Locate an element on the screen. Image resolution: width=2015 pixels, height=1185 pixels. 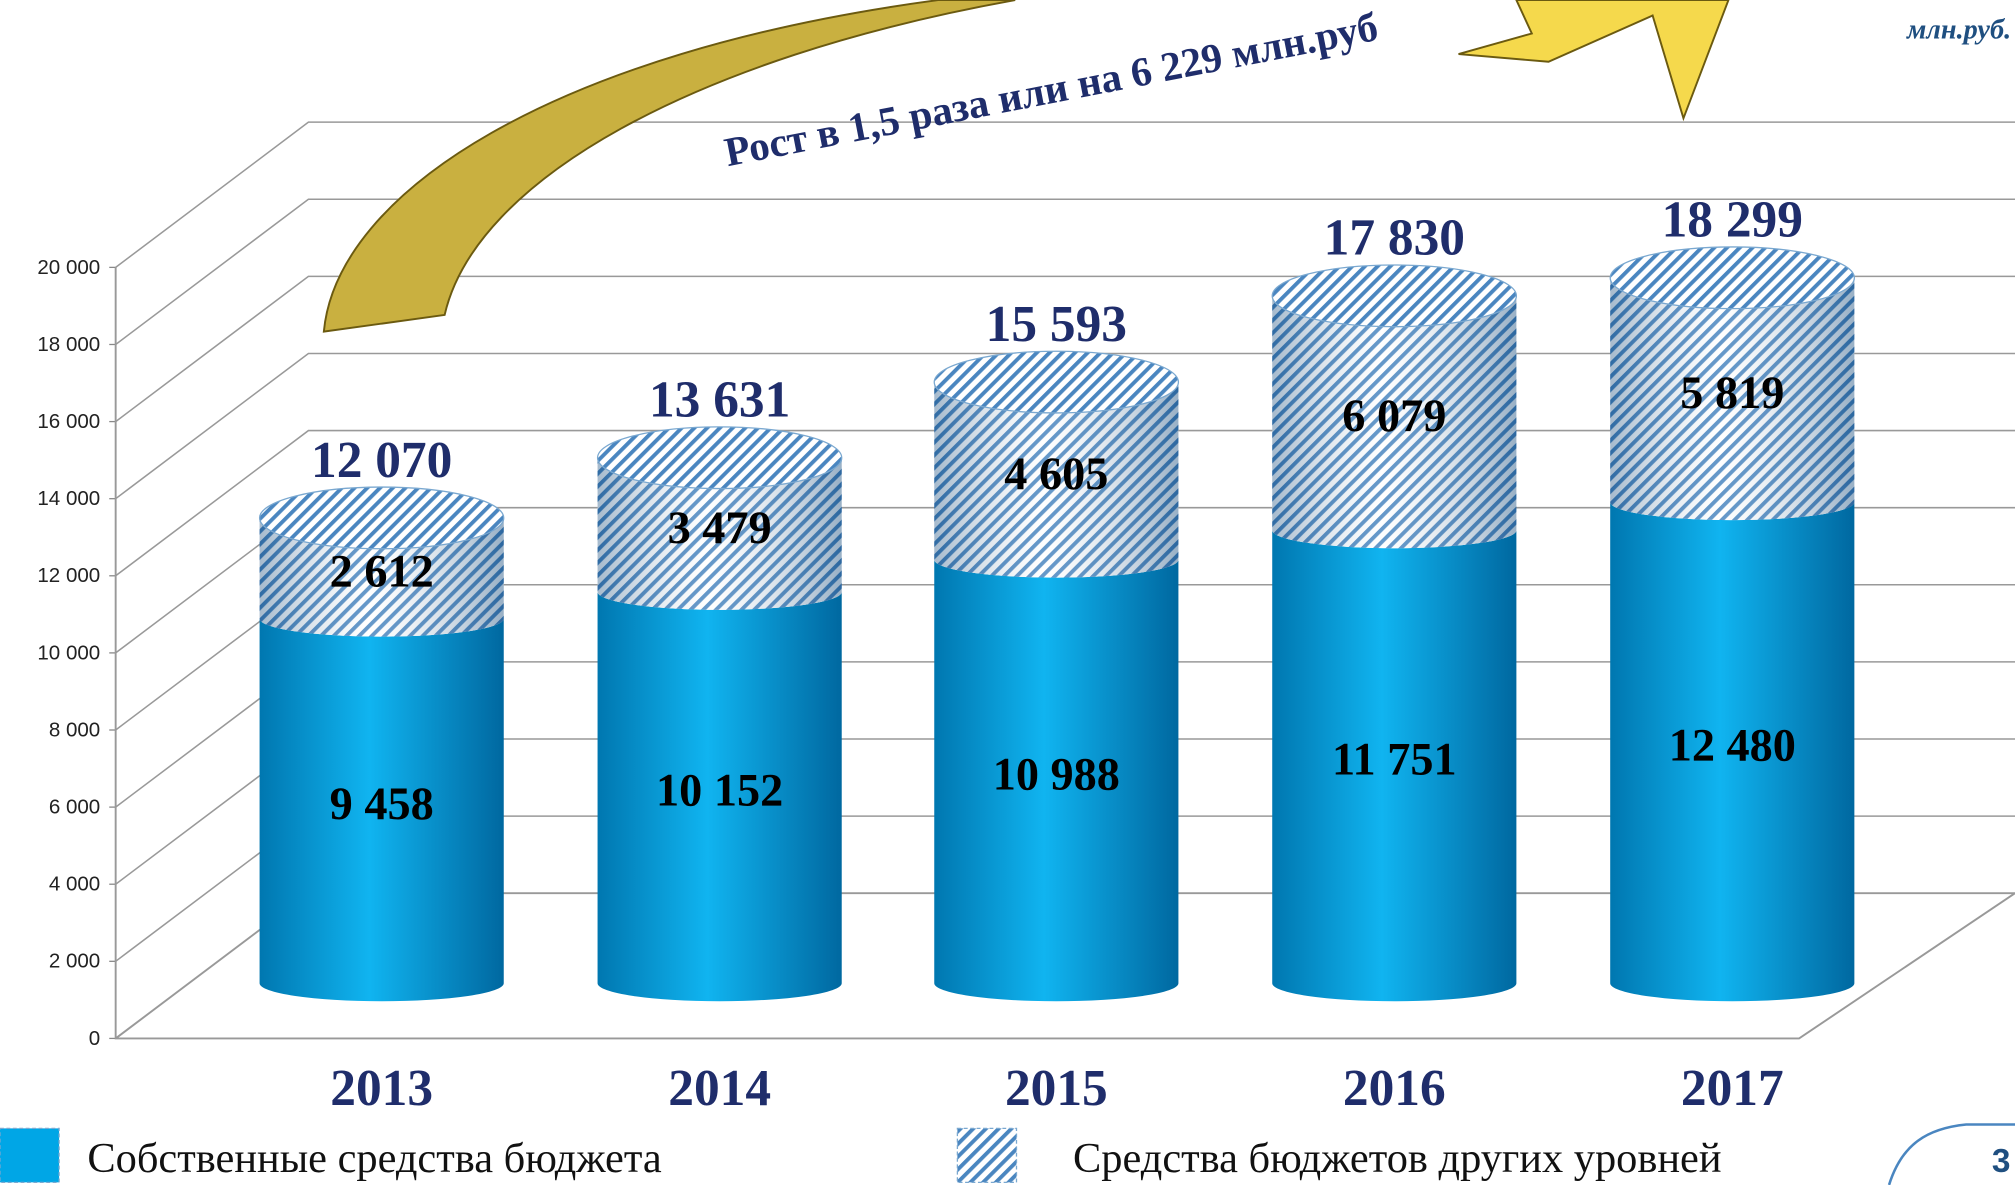
page-number: 3 is located at coordinates (2001, 1161).